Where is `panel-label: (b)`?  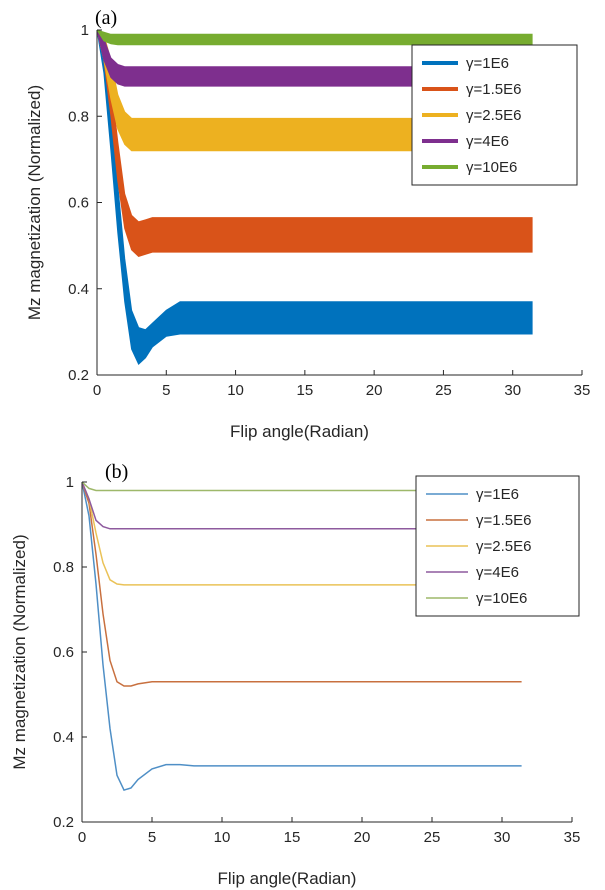 panel-label: (b) is located at coordinates (116, 472).